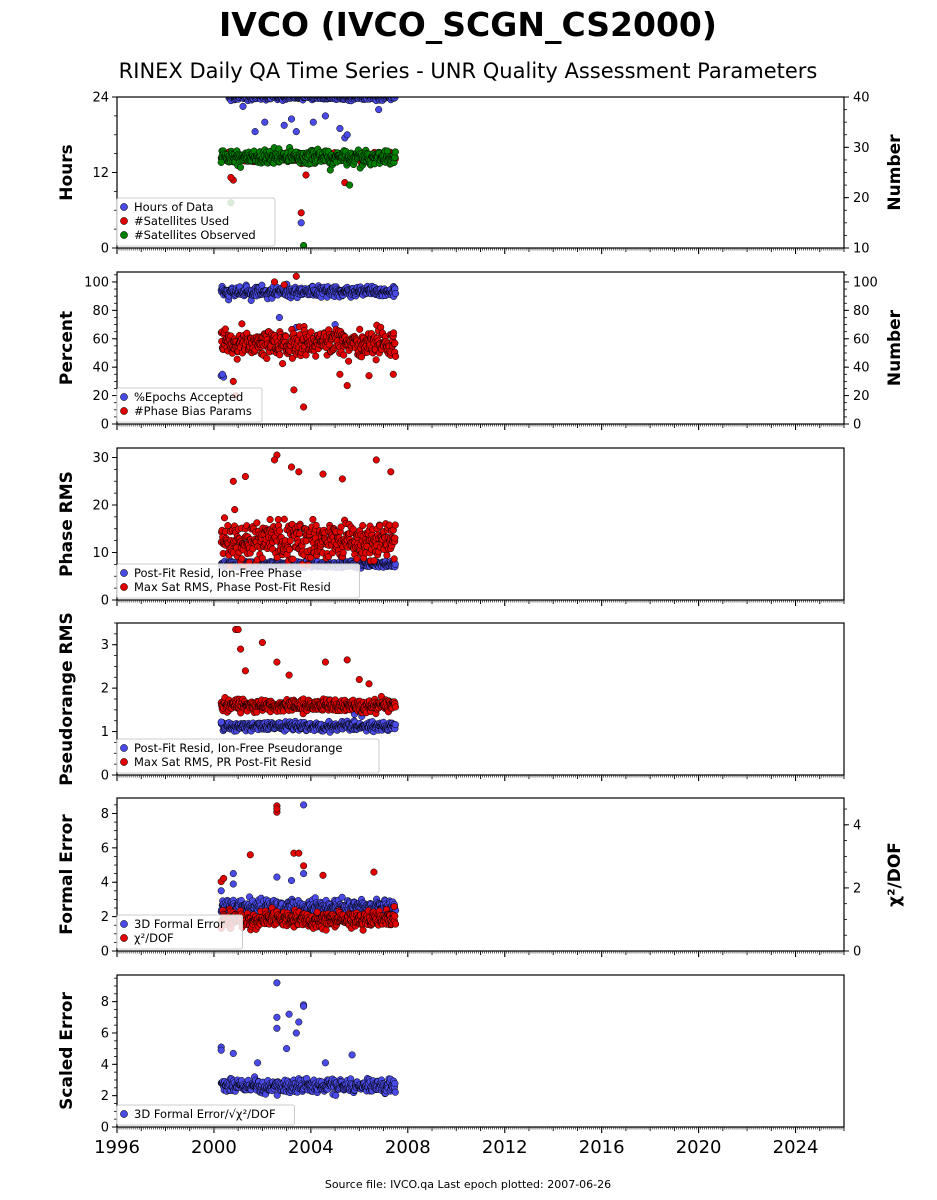 Image resolution: width=937 pixels, height=1200 pixels. Describe the element at coordinates (100, 458) in the screenshot. I see `y-tick-label: 30` at that location.